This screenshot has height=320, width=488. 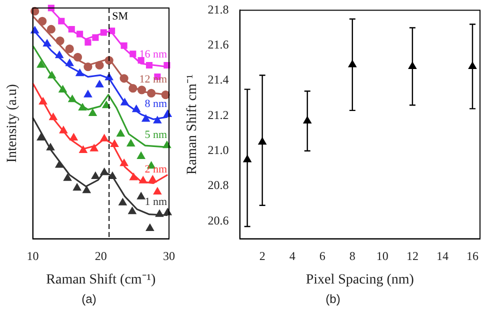 I want to click on text: (b), so click(x=333, y=299).